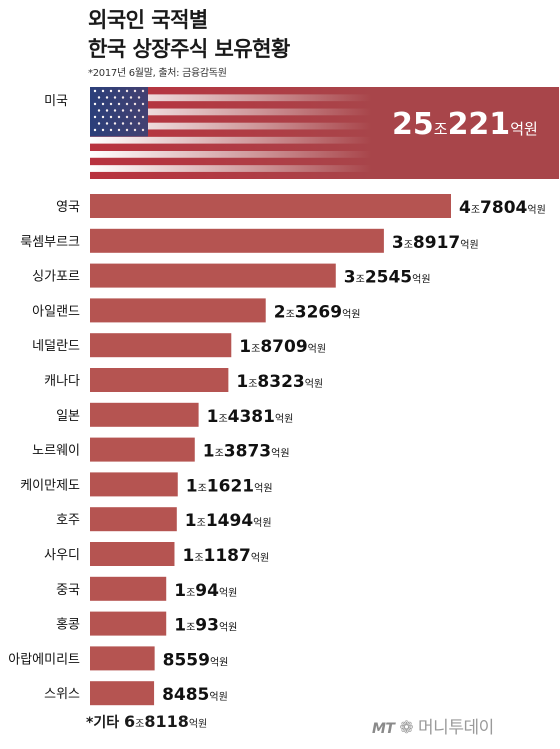 The height and width of the screenshot is (749, 560). What do you see at coordinates (282, 347) in the screenshot?
I see `value-label: 1조8709억원` at bounding box center [282, 347].